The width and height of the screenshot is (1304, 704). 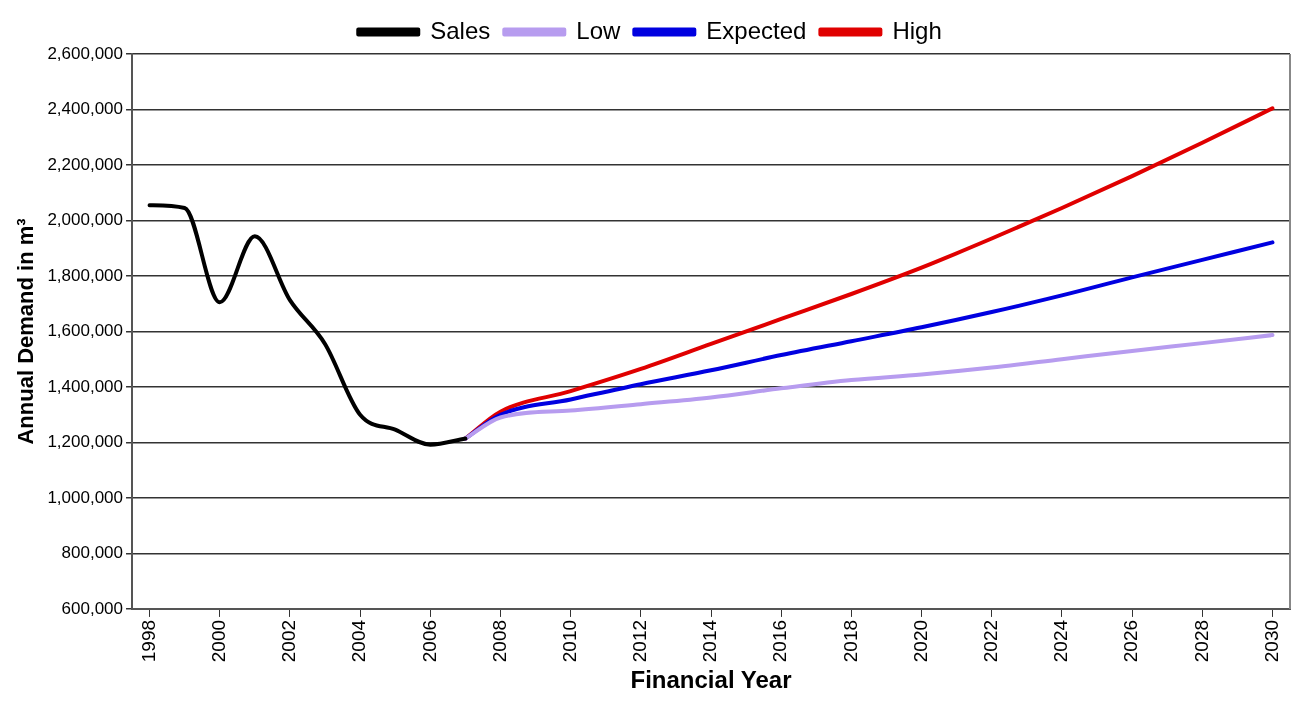 What do you see at coordinates (85, 220) in the screenshot?
I see `y-tick-label: 2,000,000` at bounding box center [85, 220].